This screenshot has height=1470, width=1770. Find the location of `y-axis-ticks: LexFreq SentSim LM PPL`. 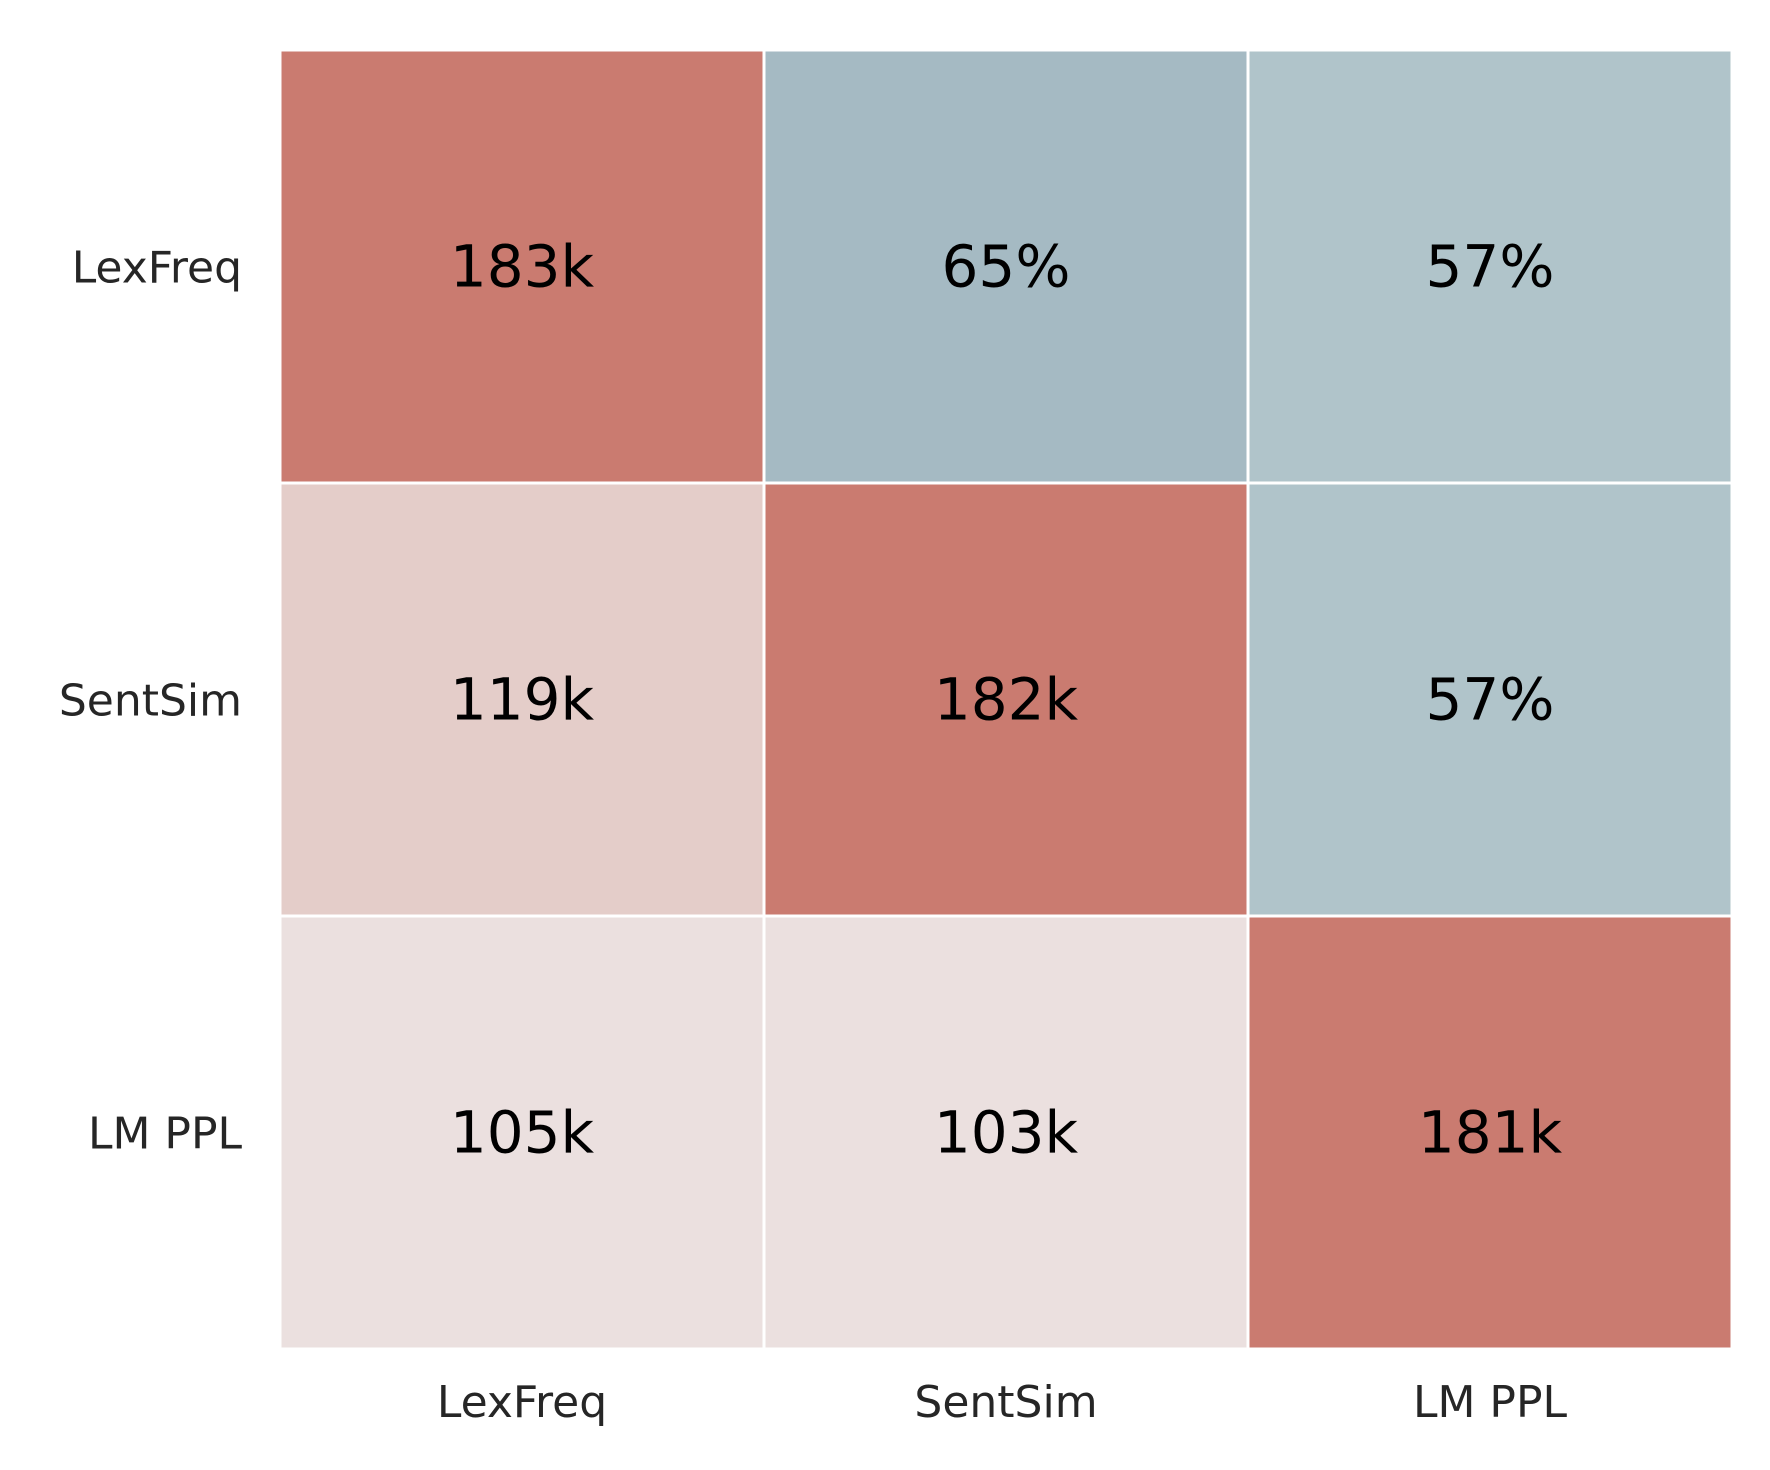

y-axis-ticks: LexFreq SentSim LM PPL is located at coordinates (151, 701).